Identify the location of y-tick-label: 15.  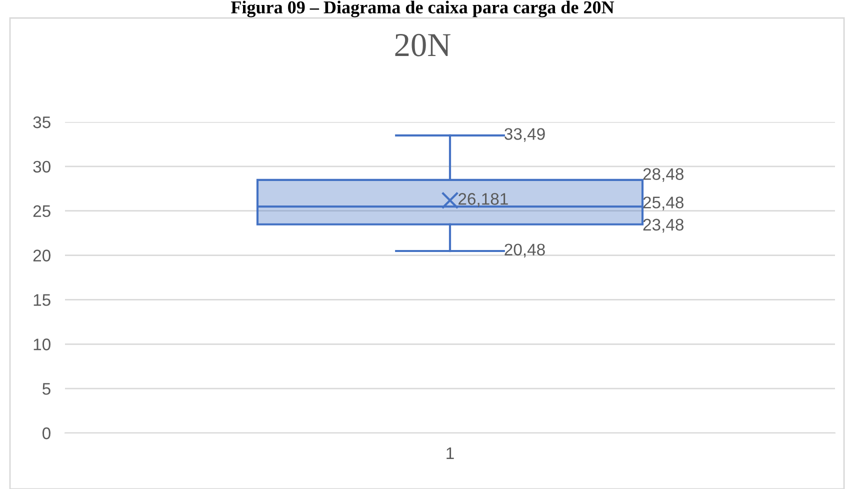
(42, 300).